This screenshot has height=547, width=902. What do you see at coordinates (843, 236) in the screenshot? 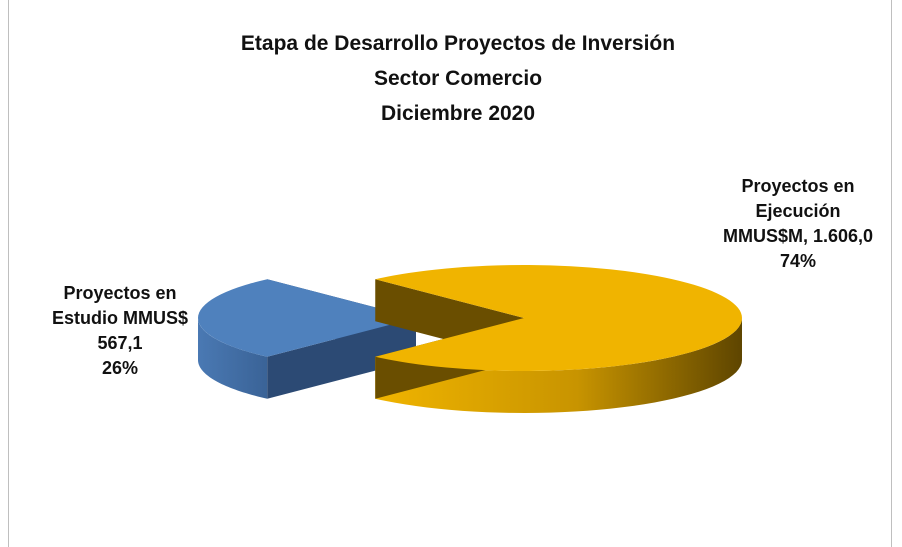
I see `value-label: 1.606,0` at bounding box center [843, 236].